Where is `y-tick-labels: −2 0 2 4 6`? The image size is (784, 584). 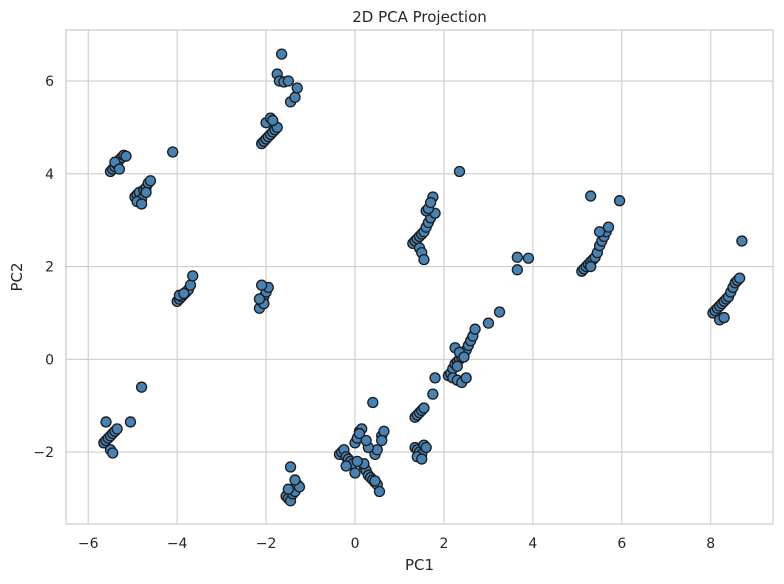
y-tick-labels: −2 0 2 4 6 is located at coordinates (43, 267).